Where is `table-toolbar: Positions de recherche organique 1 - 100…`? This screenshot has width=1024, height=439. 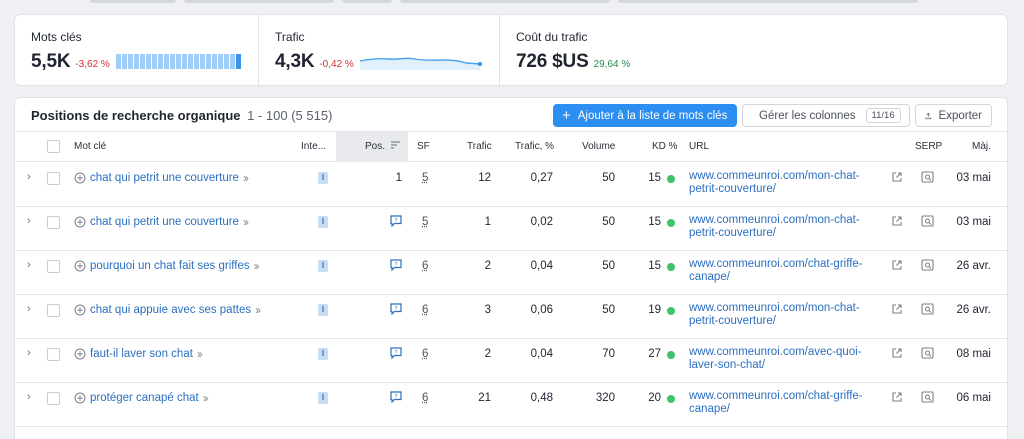 table-toolbar: Positions de recherche organique 1 - 100… is located at coordinates (511, 115).